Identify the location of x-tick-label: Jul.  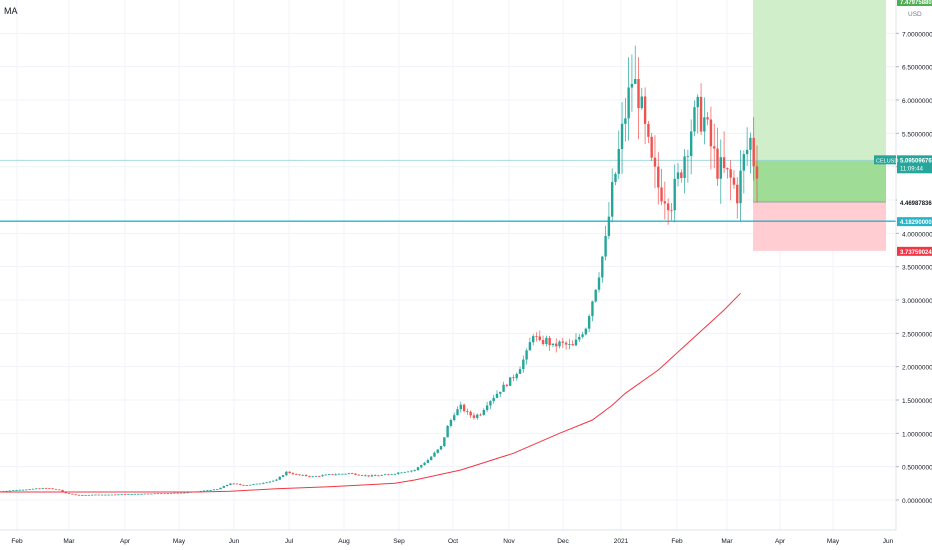
(289, 541).